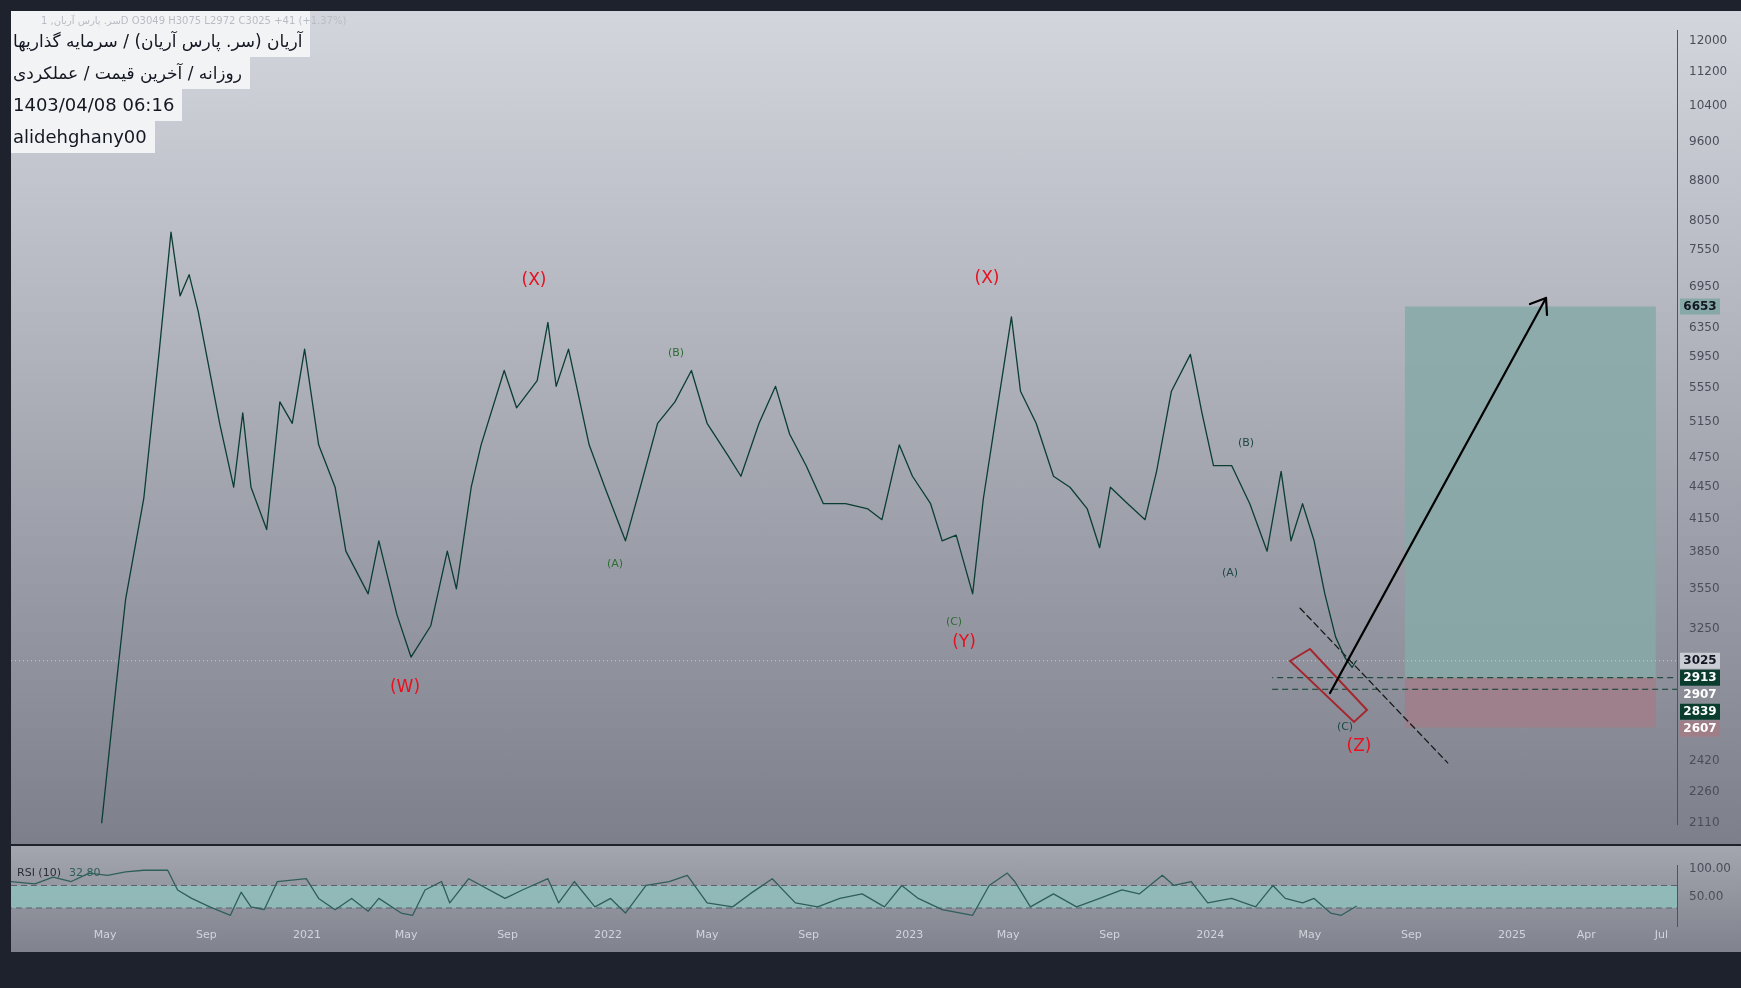  I want to click on ref-line-label: 2839, so click(1700, 710).